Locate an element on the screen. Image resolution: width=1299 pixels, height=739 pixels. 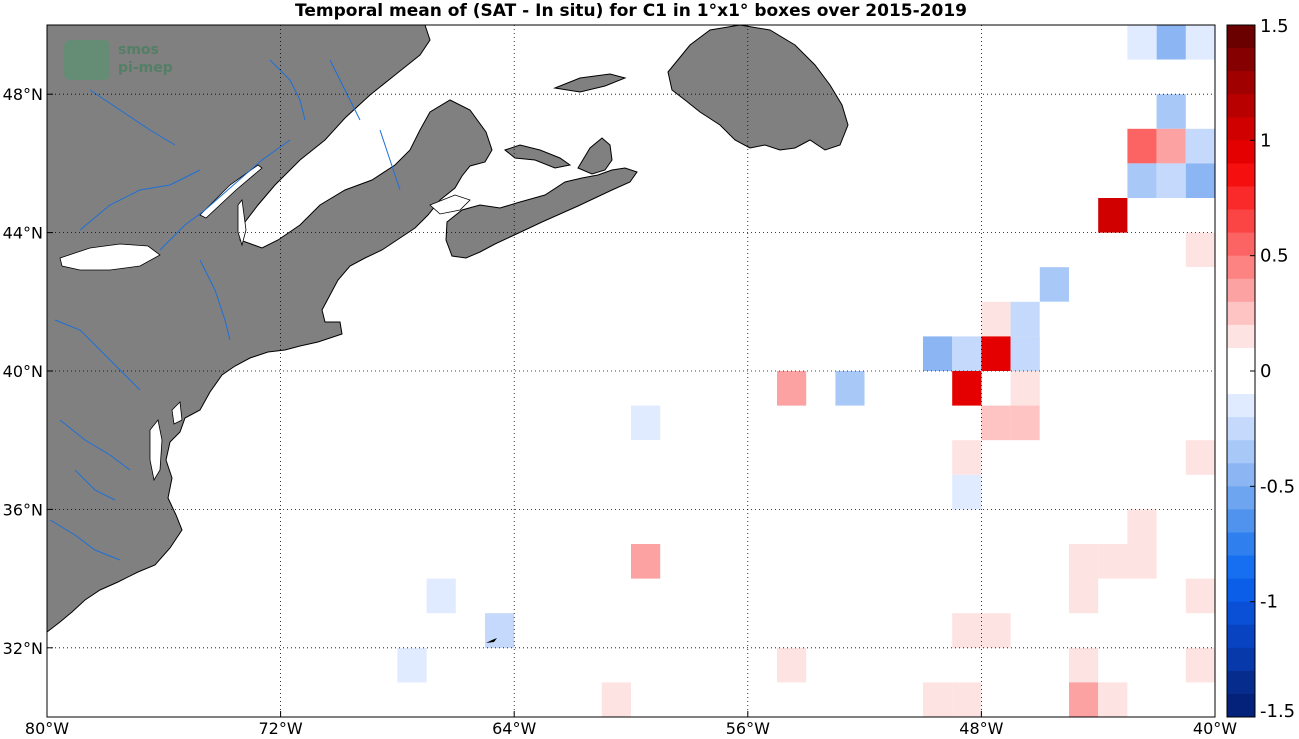
colorbar-tick-label: -0.5 is located at coordinates (1277, 486).